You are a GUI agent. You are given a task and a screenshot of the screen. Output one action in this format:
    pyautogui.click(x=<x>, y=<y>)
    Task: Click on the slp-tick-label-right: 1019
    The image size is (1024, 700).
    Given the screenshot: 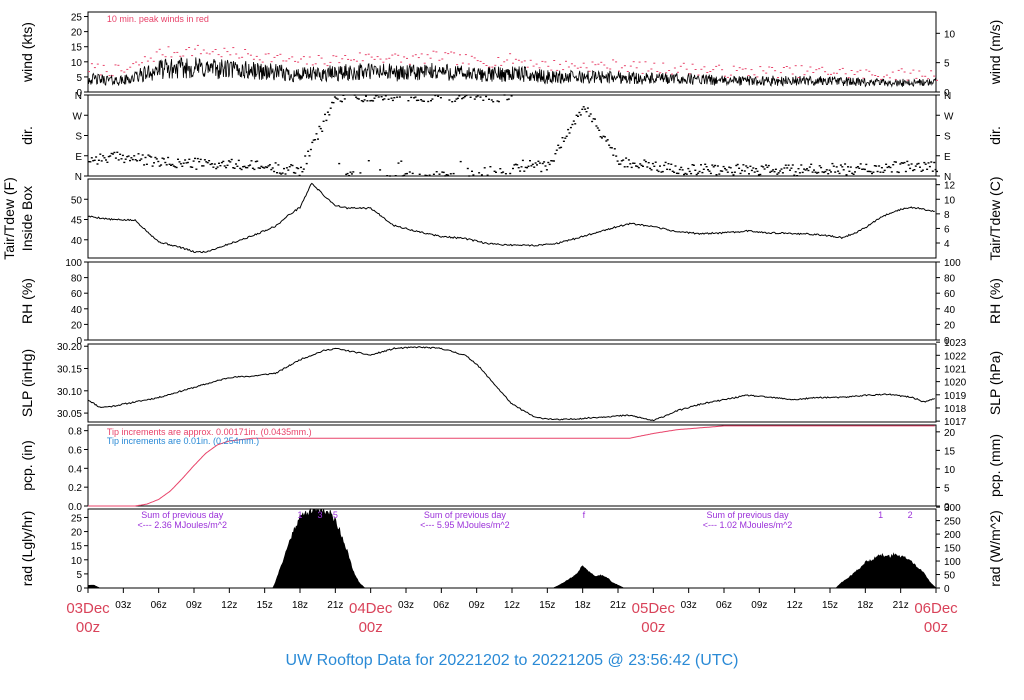 What is the action you would take?
    pyautogui.click(x=955, y=396)
    